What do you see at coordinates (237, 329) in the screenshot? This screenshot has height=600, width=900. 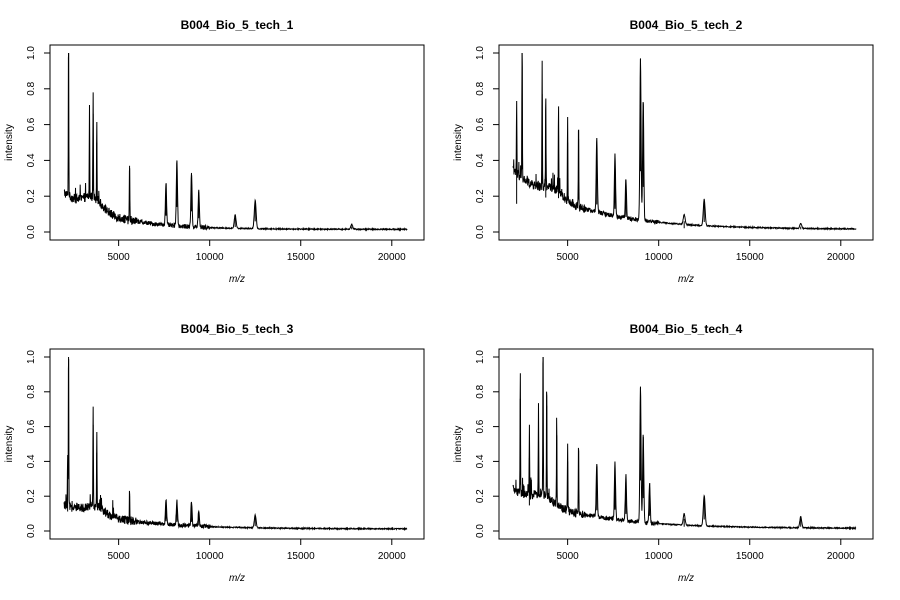 I see `chart-title: B004_Bio_5_tech_3` at bounding box center [237, 329].